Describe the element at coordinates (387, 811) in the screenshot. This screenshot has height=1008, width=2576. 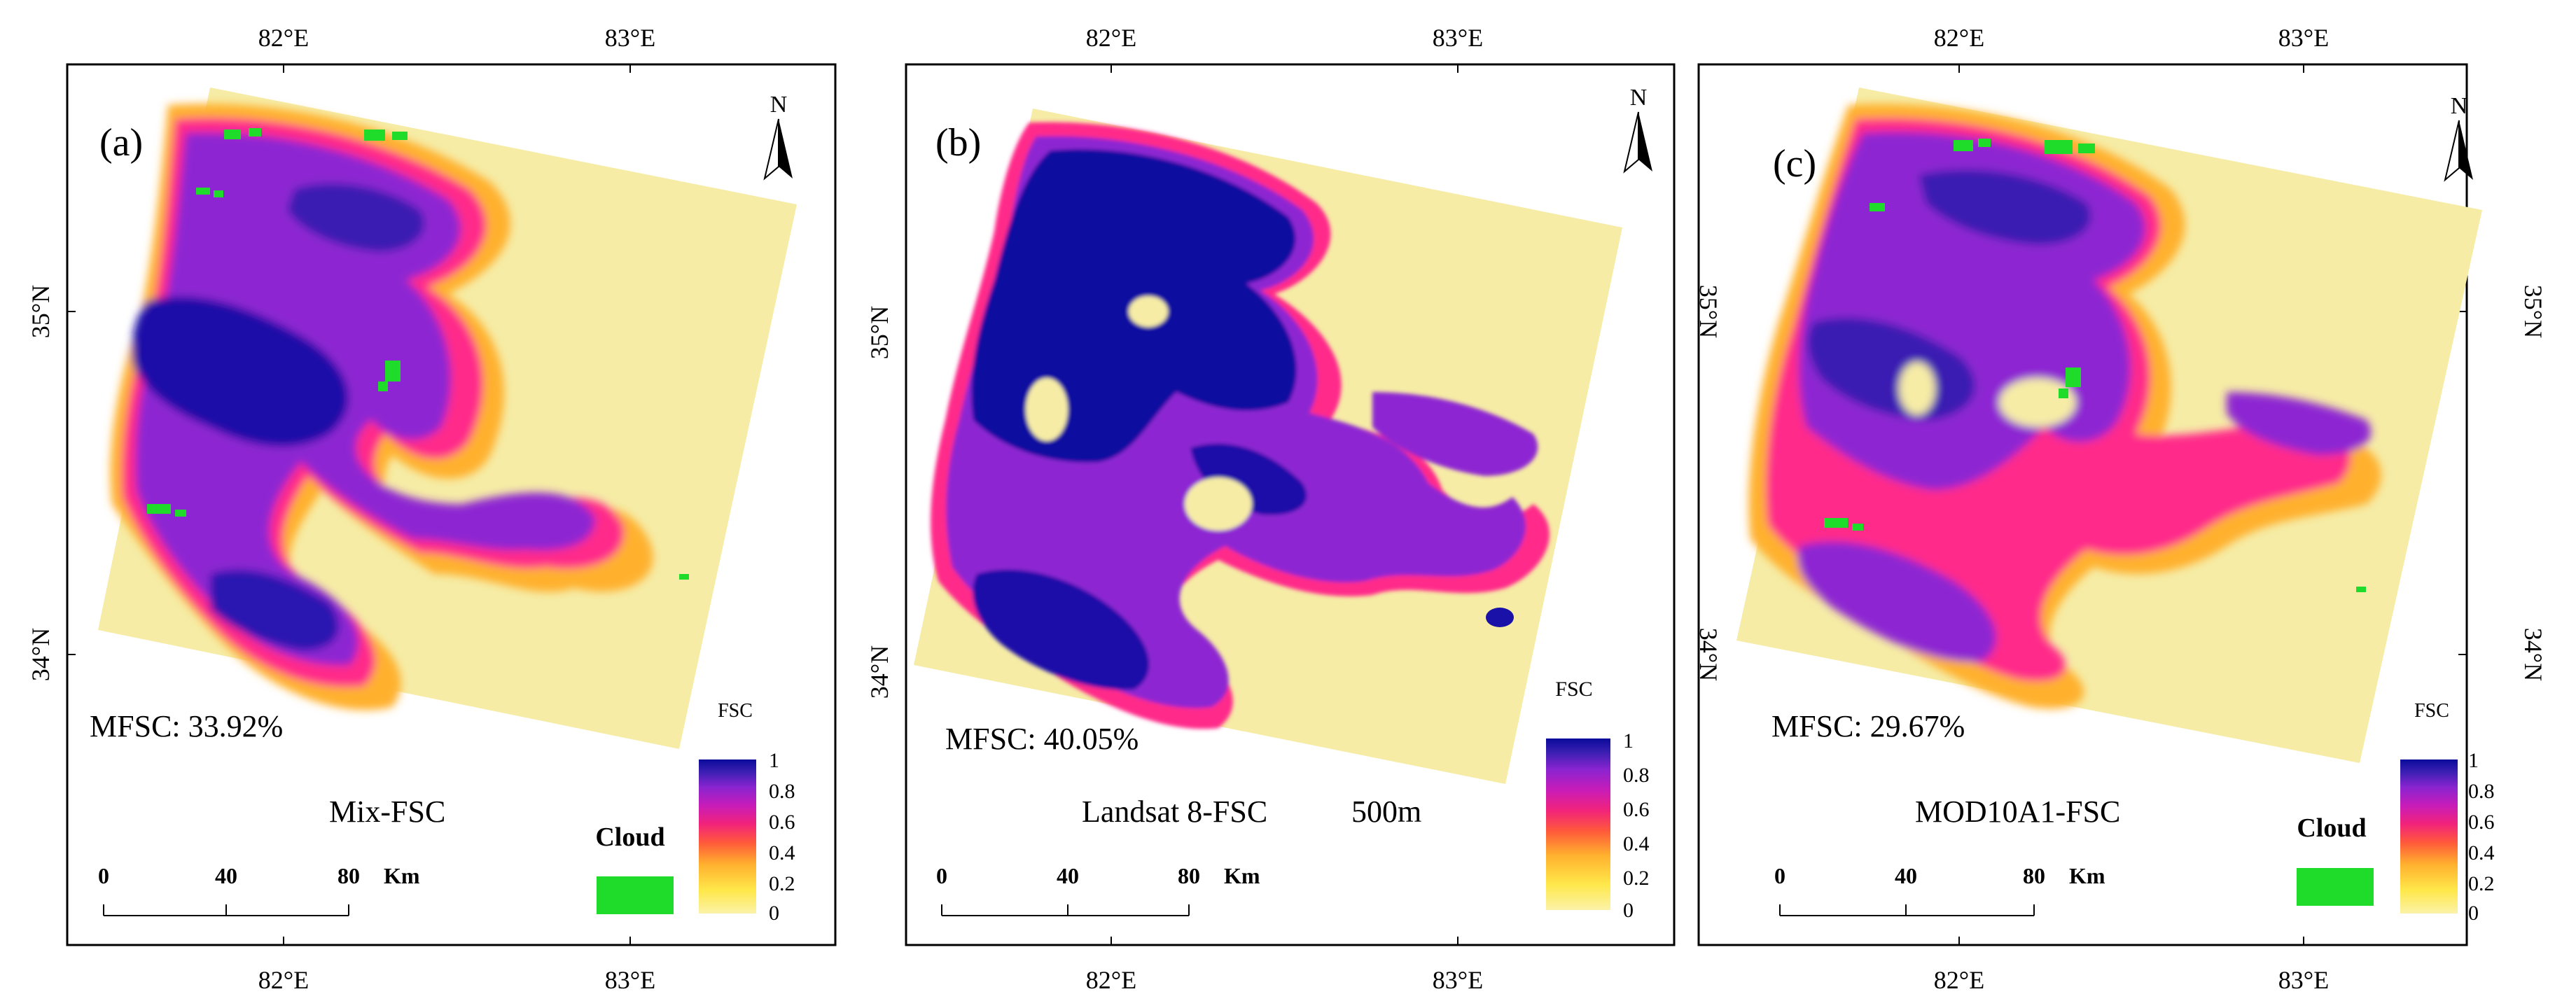
I see `product-title: Mix-FSC` at that location.